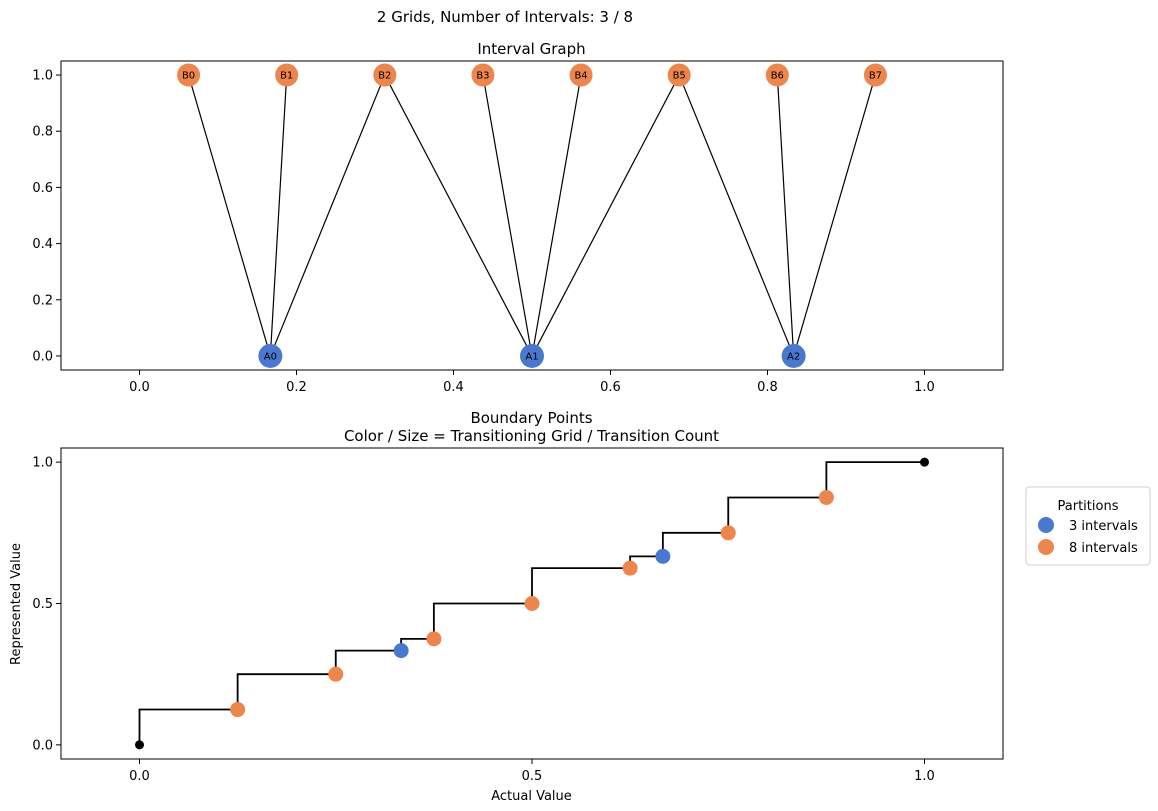  Describe the element at coordinates (42, 132) in the screenshot. I see `interval-graph-y-tick-label: 0.8` at that location.